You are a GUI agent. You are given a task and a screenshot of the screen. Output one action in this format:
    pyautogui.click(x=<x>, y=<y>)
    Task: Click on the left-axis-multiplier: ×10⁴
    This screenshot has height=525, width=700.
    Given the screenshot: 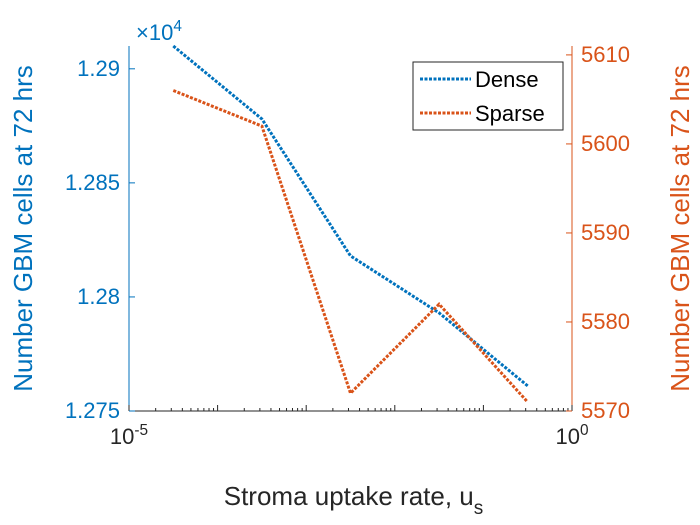 What is the action you would take?
    pyautogui.click(x=159, y=31)
    